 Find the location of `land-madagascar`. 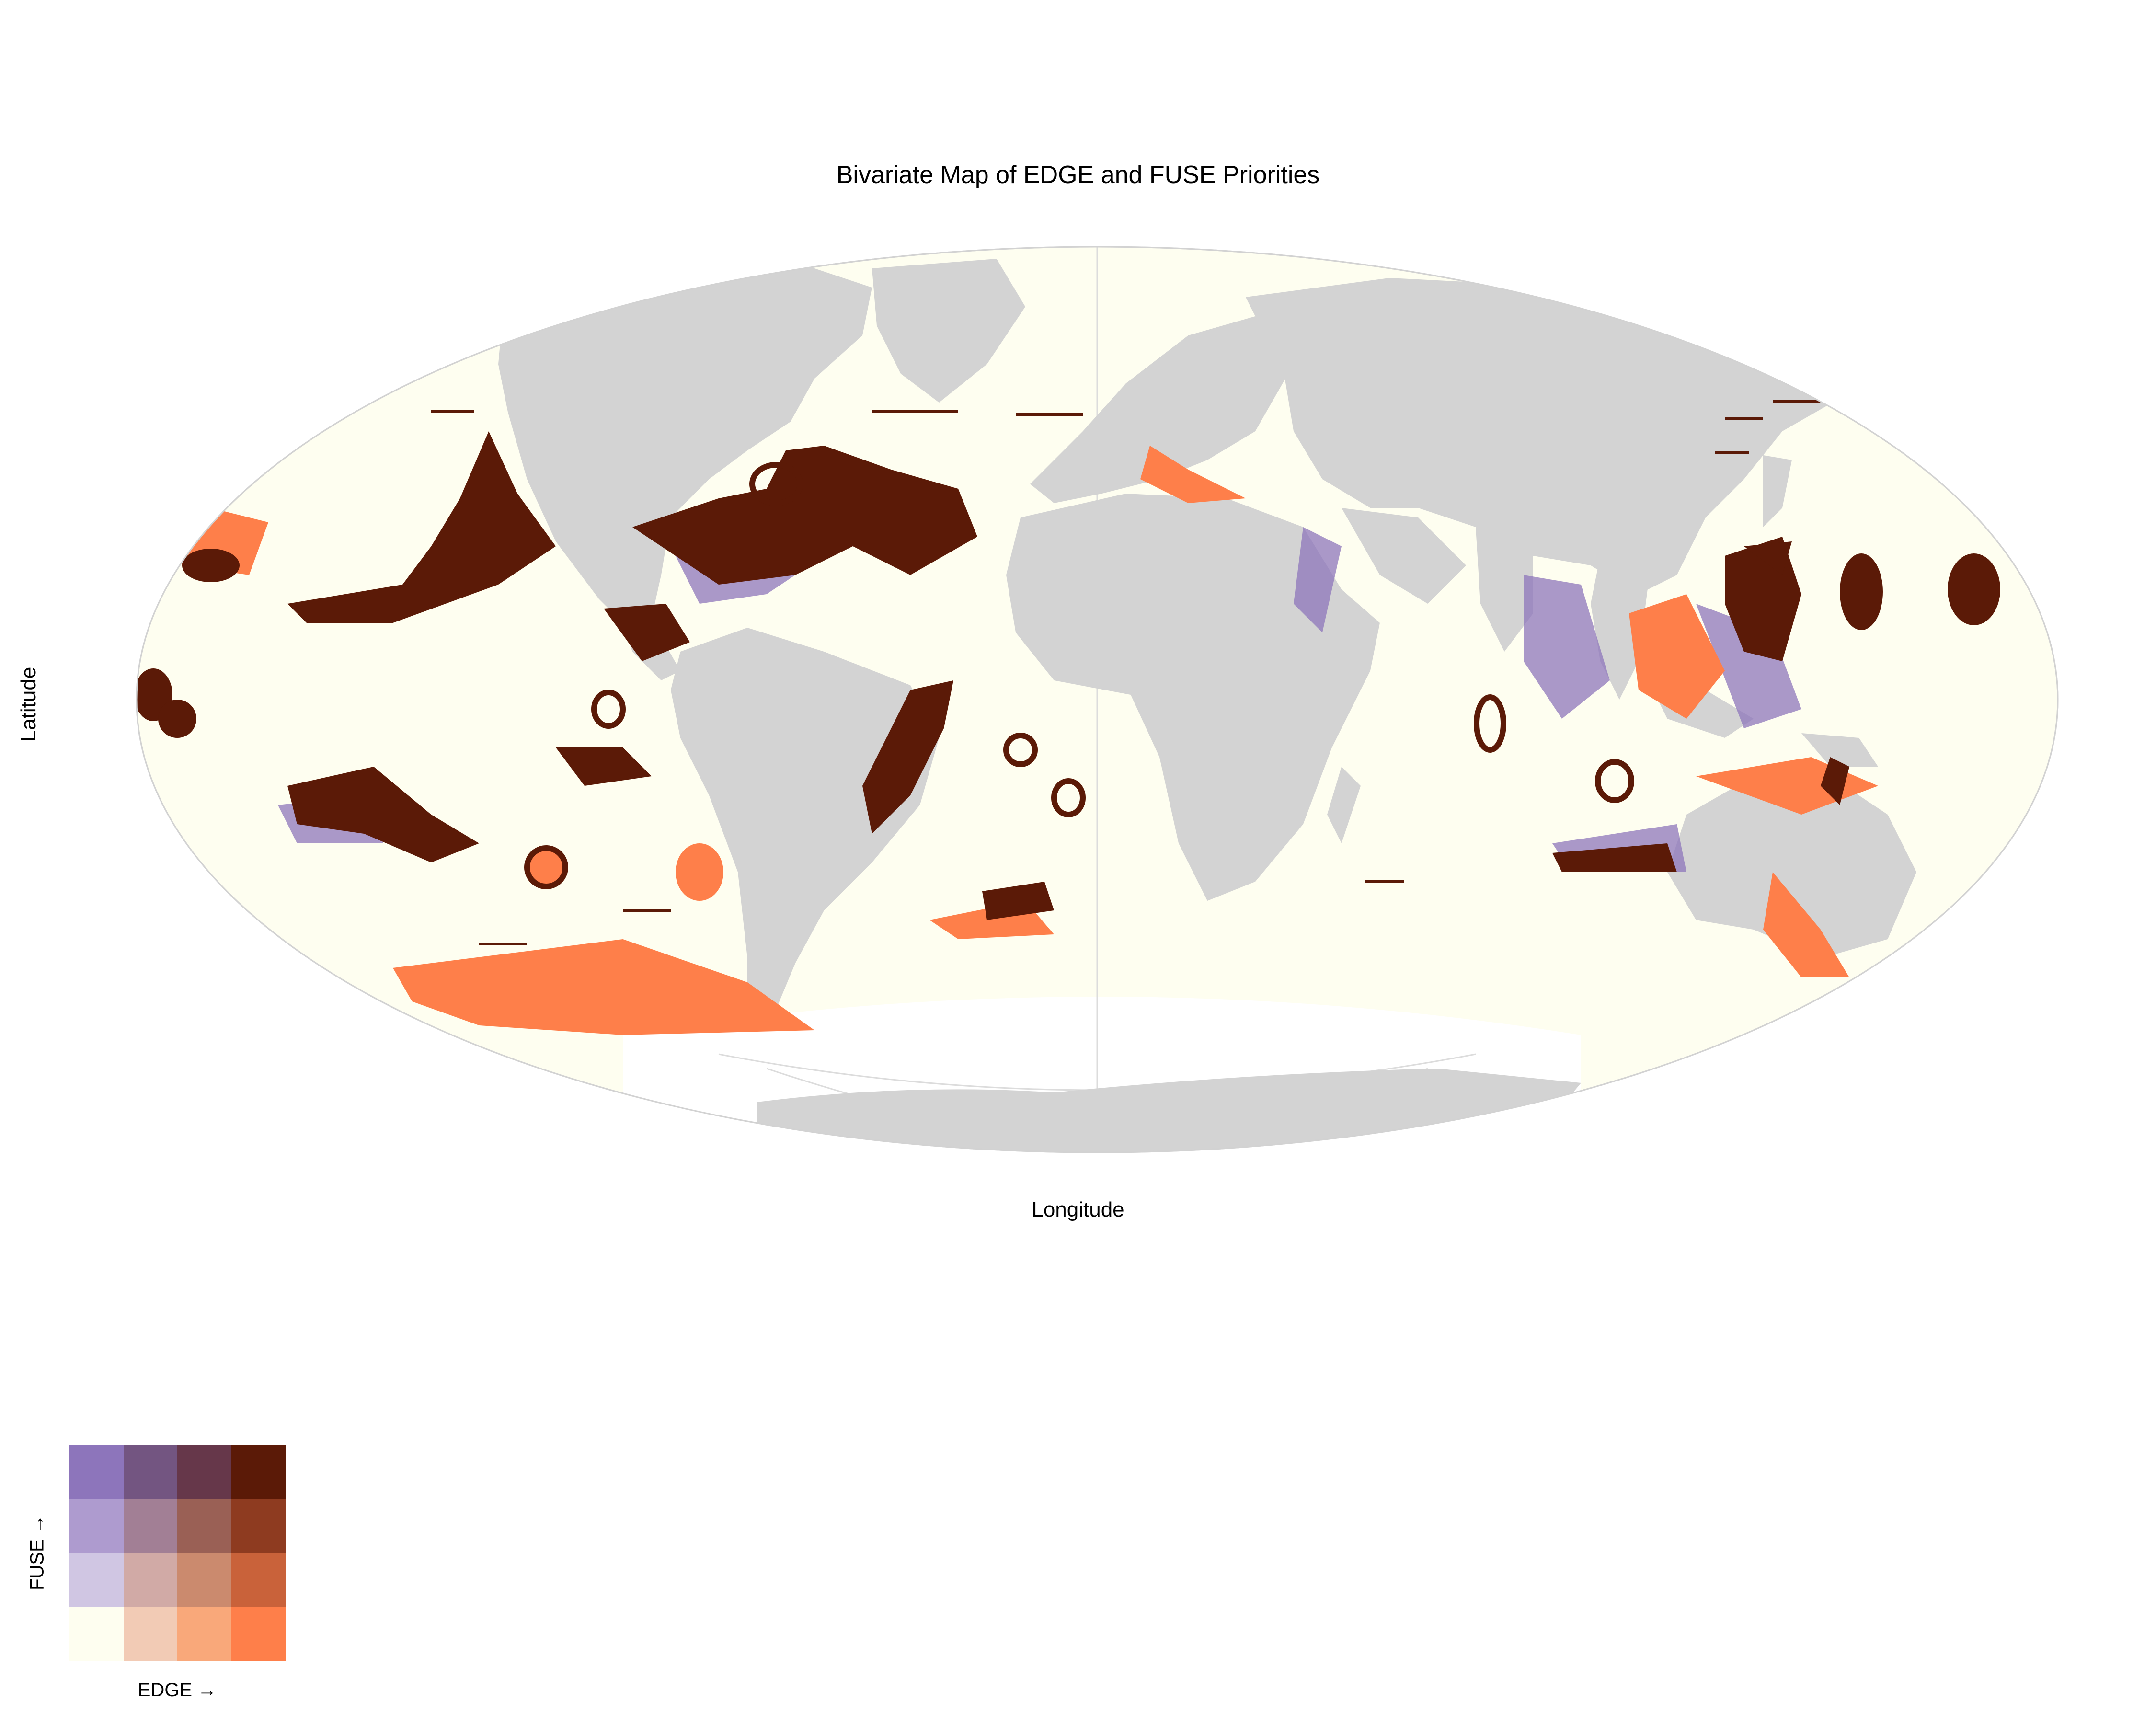

land-madagascar is located at coordinates (1344, 805).